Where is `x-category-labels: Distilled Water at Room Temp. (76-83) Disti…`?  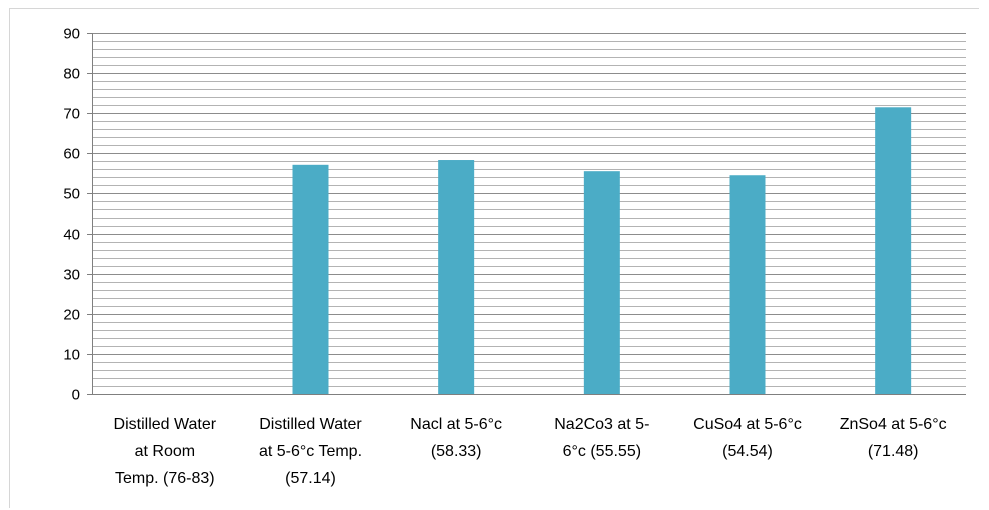 x-category-labels: Distilled Water at Room Temp. (76-83) Disti… is located at coordinates (530, 451).